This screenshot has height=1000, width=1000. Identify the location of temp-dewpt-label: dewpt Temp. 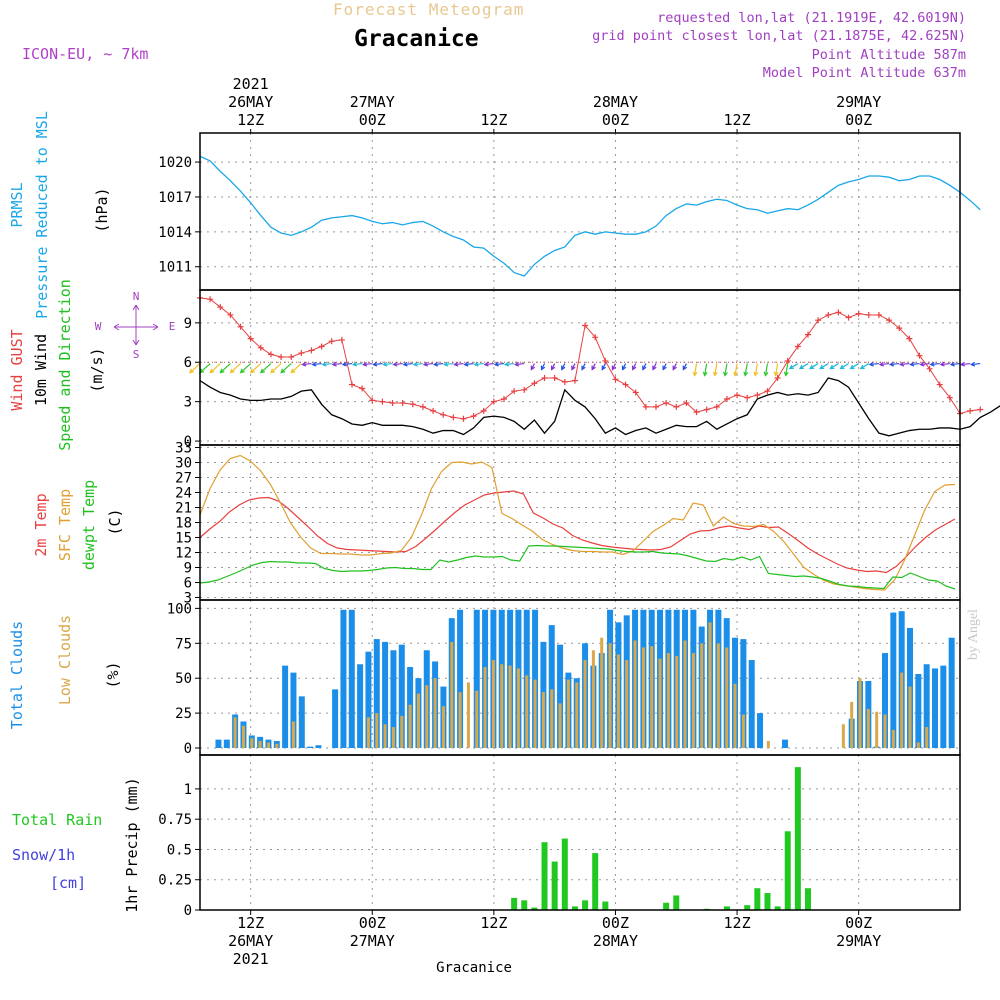
(89, 525).